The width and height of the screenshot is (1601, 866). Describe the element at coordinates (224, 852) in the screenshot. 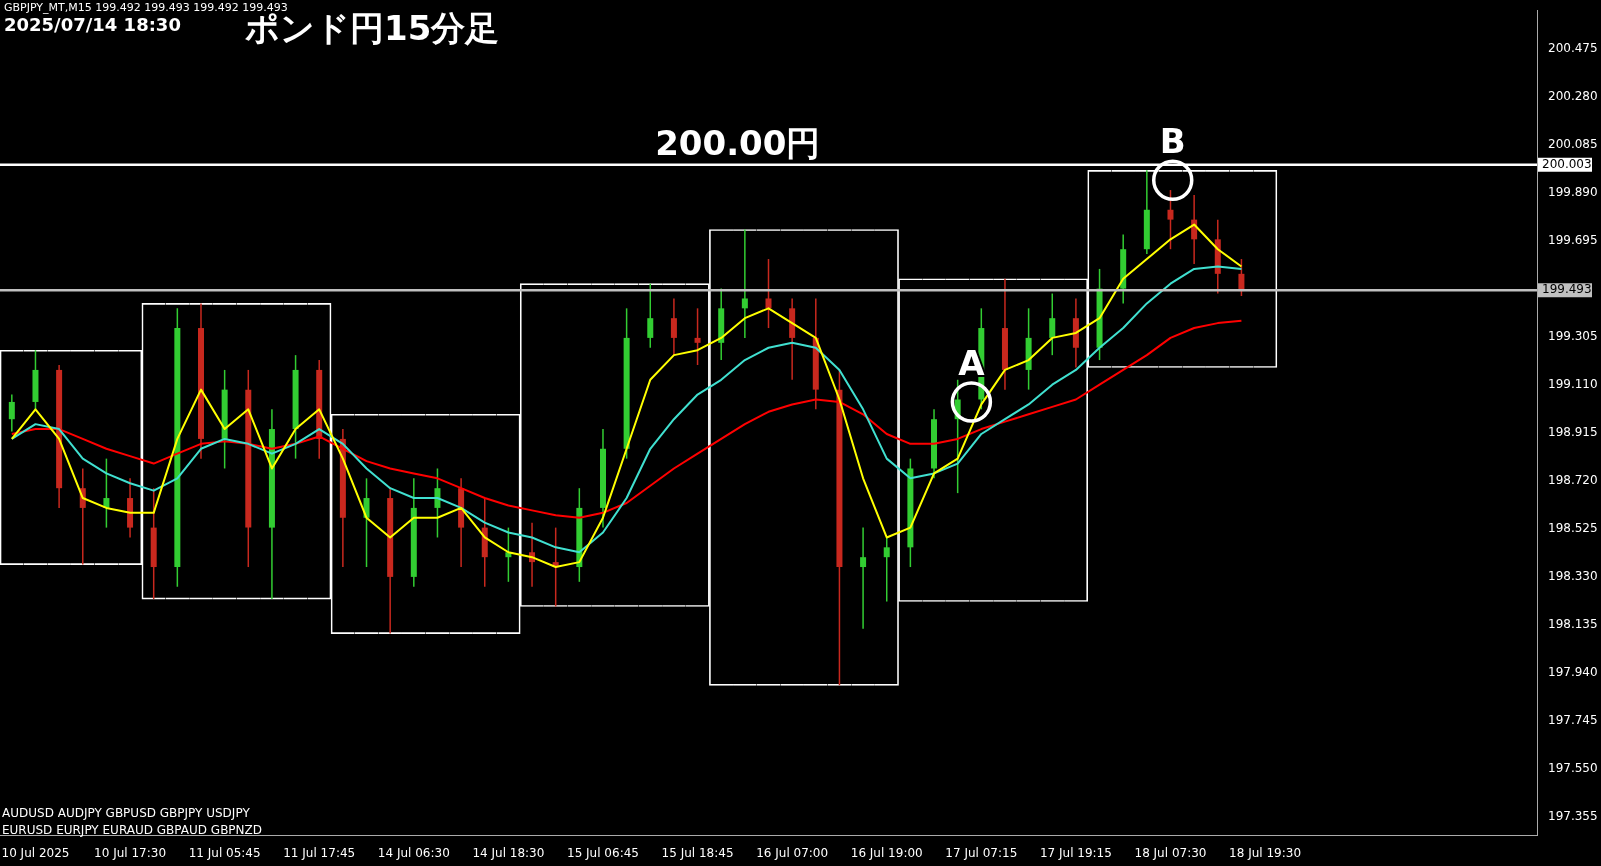

I see `x-tick-label: 11 Jul 05:45` at that location.